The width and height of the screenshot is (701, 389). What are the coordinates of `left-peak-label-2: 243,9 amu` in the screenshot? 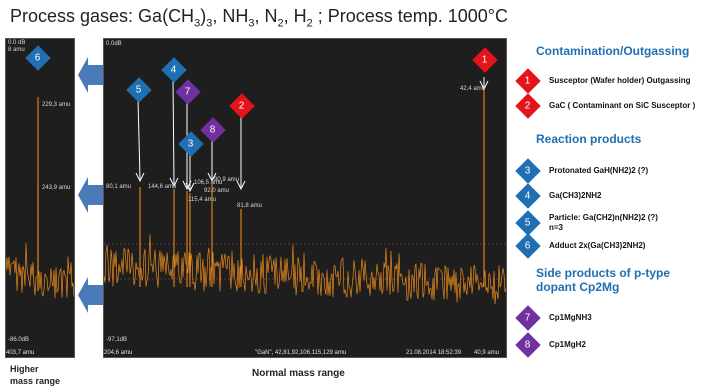 It's located at (56, 188).